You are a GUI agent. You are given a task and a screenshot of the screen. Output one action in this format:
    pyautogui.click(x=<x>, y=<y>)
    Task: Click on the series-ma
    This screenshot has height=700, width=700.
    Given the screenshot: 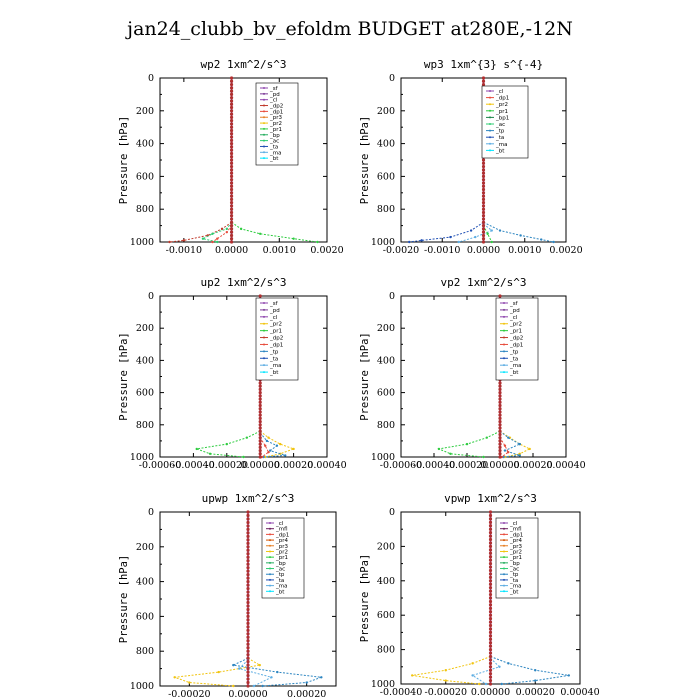 What is the action you would take?
    pyautogui.click(x=486, y=671)
    